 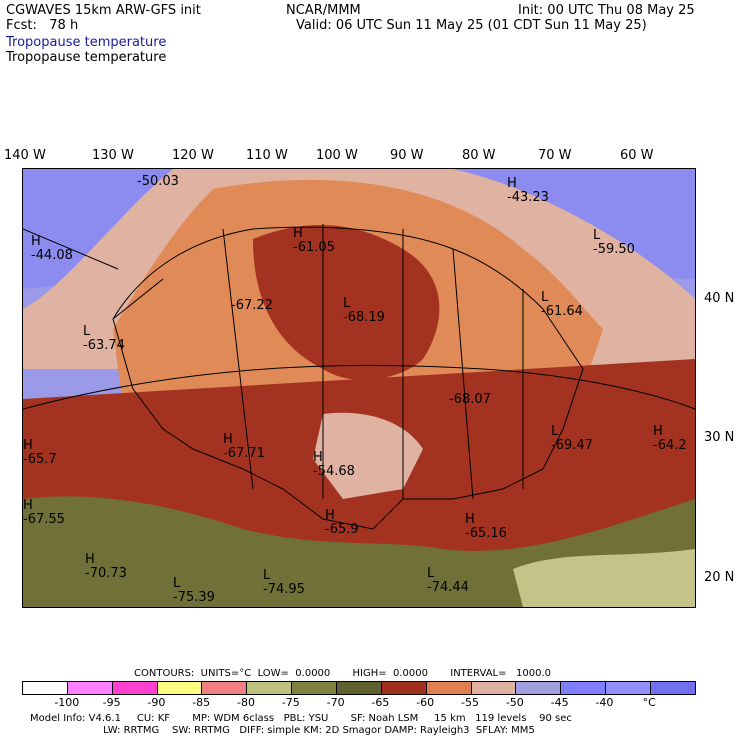 I want to click on extreme-label: H -61.05, so click(x=314, y=241).